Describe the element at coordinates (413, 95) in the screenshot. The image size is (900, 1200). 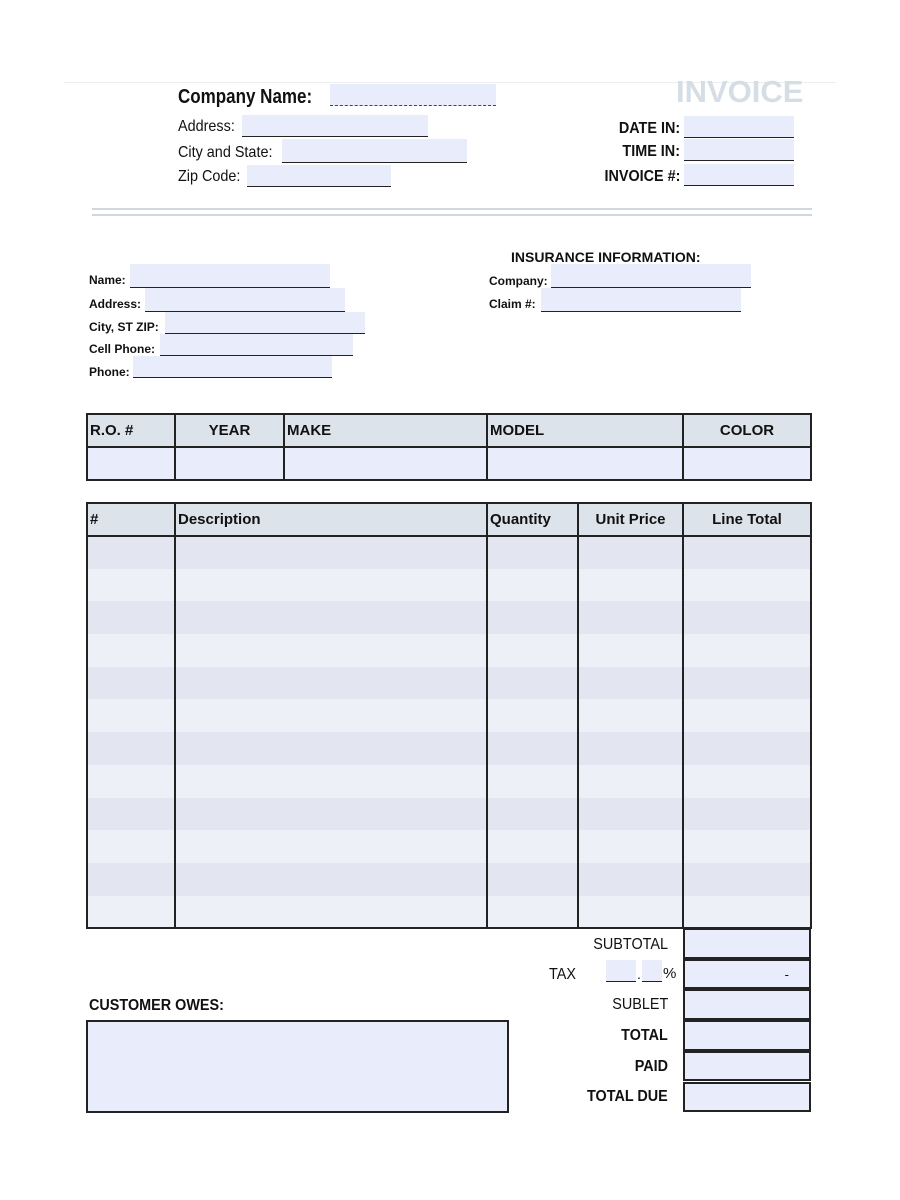
I see `company-name-field` at that location.